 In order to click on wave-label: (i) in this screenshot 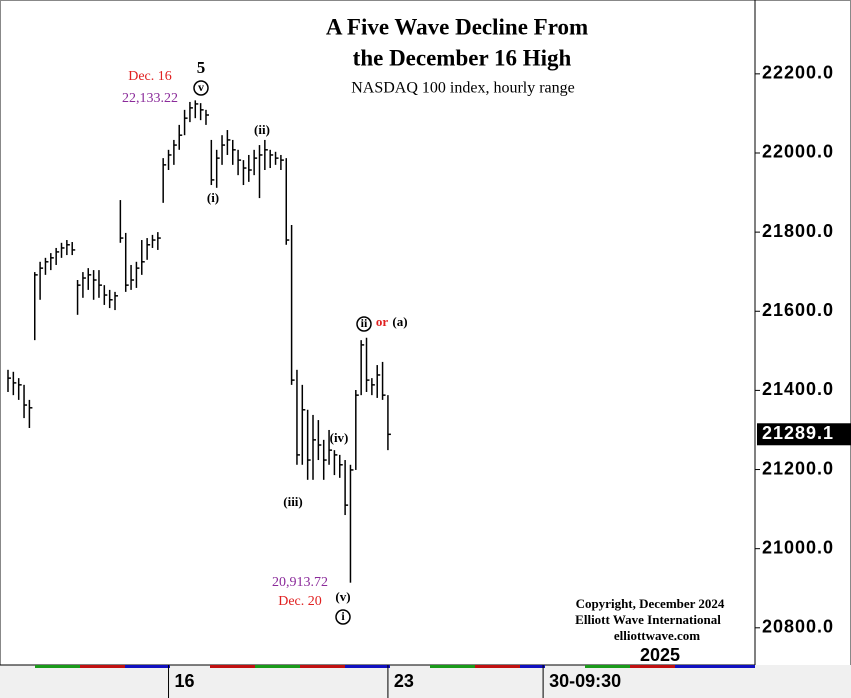, I will do `click(213, 197)`.